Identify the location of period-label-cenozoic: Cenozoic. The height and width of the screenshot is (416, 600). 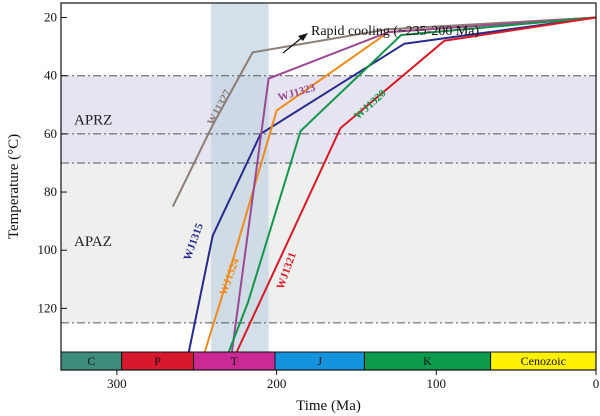
(543, 361).